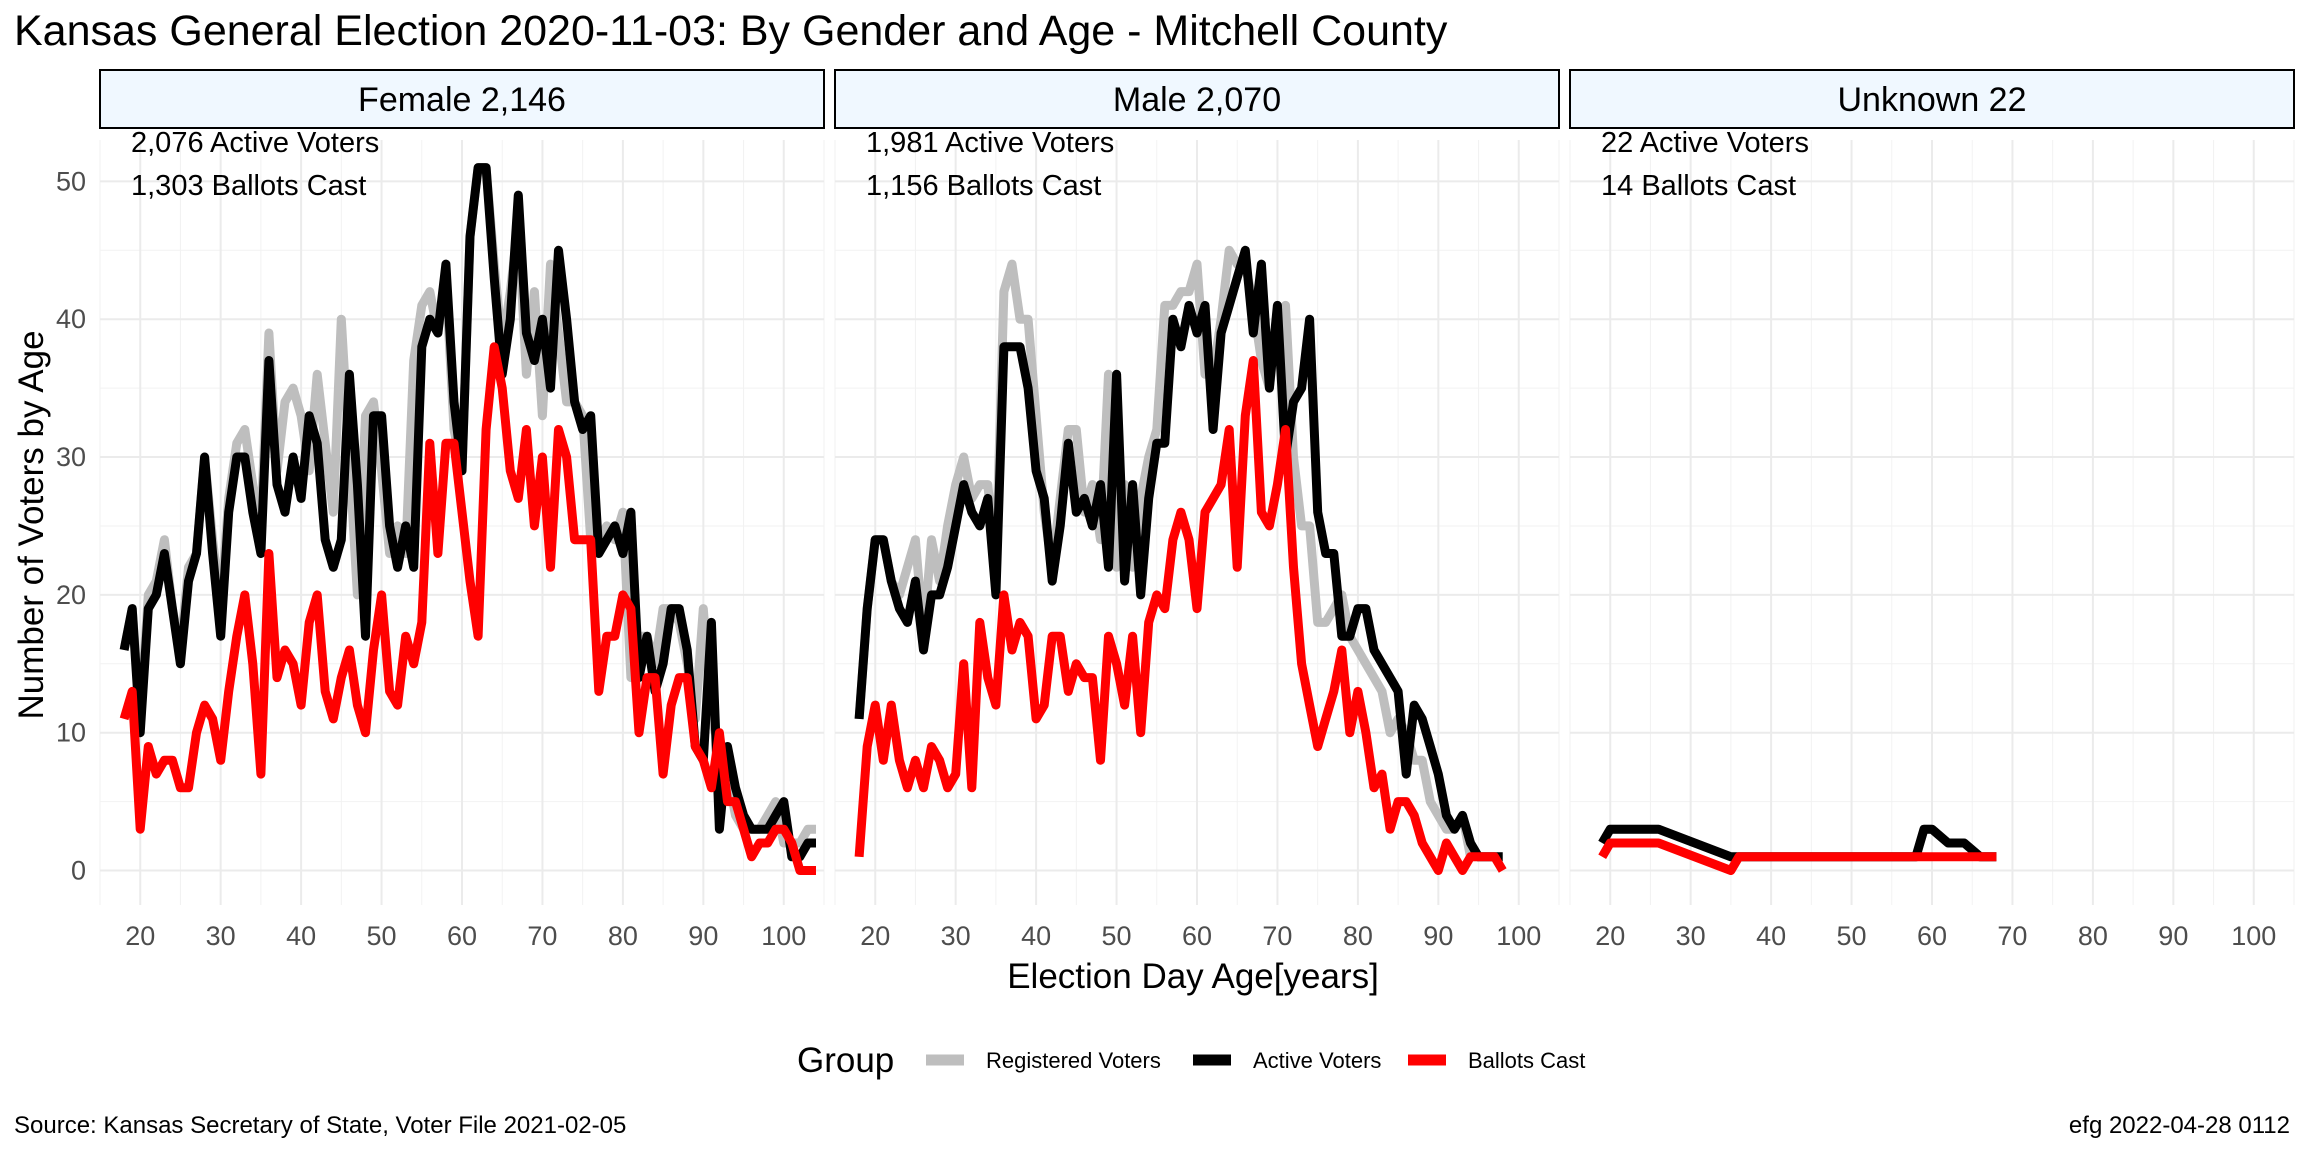  Describe the element at coordinates (78, 871) in the screenshot. I see `y-tick-label: 0` at that location.